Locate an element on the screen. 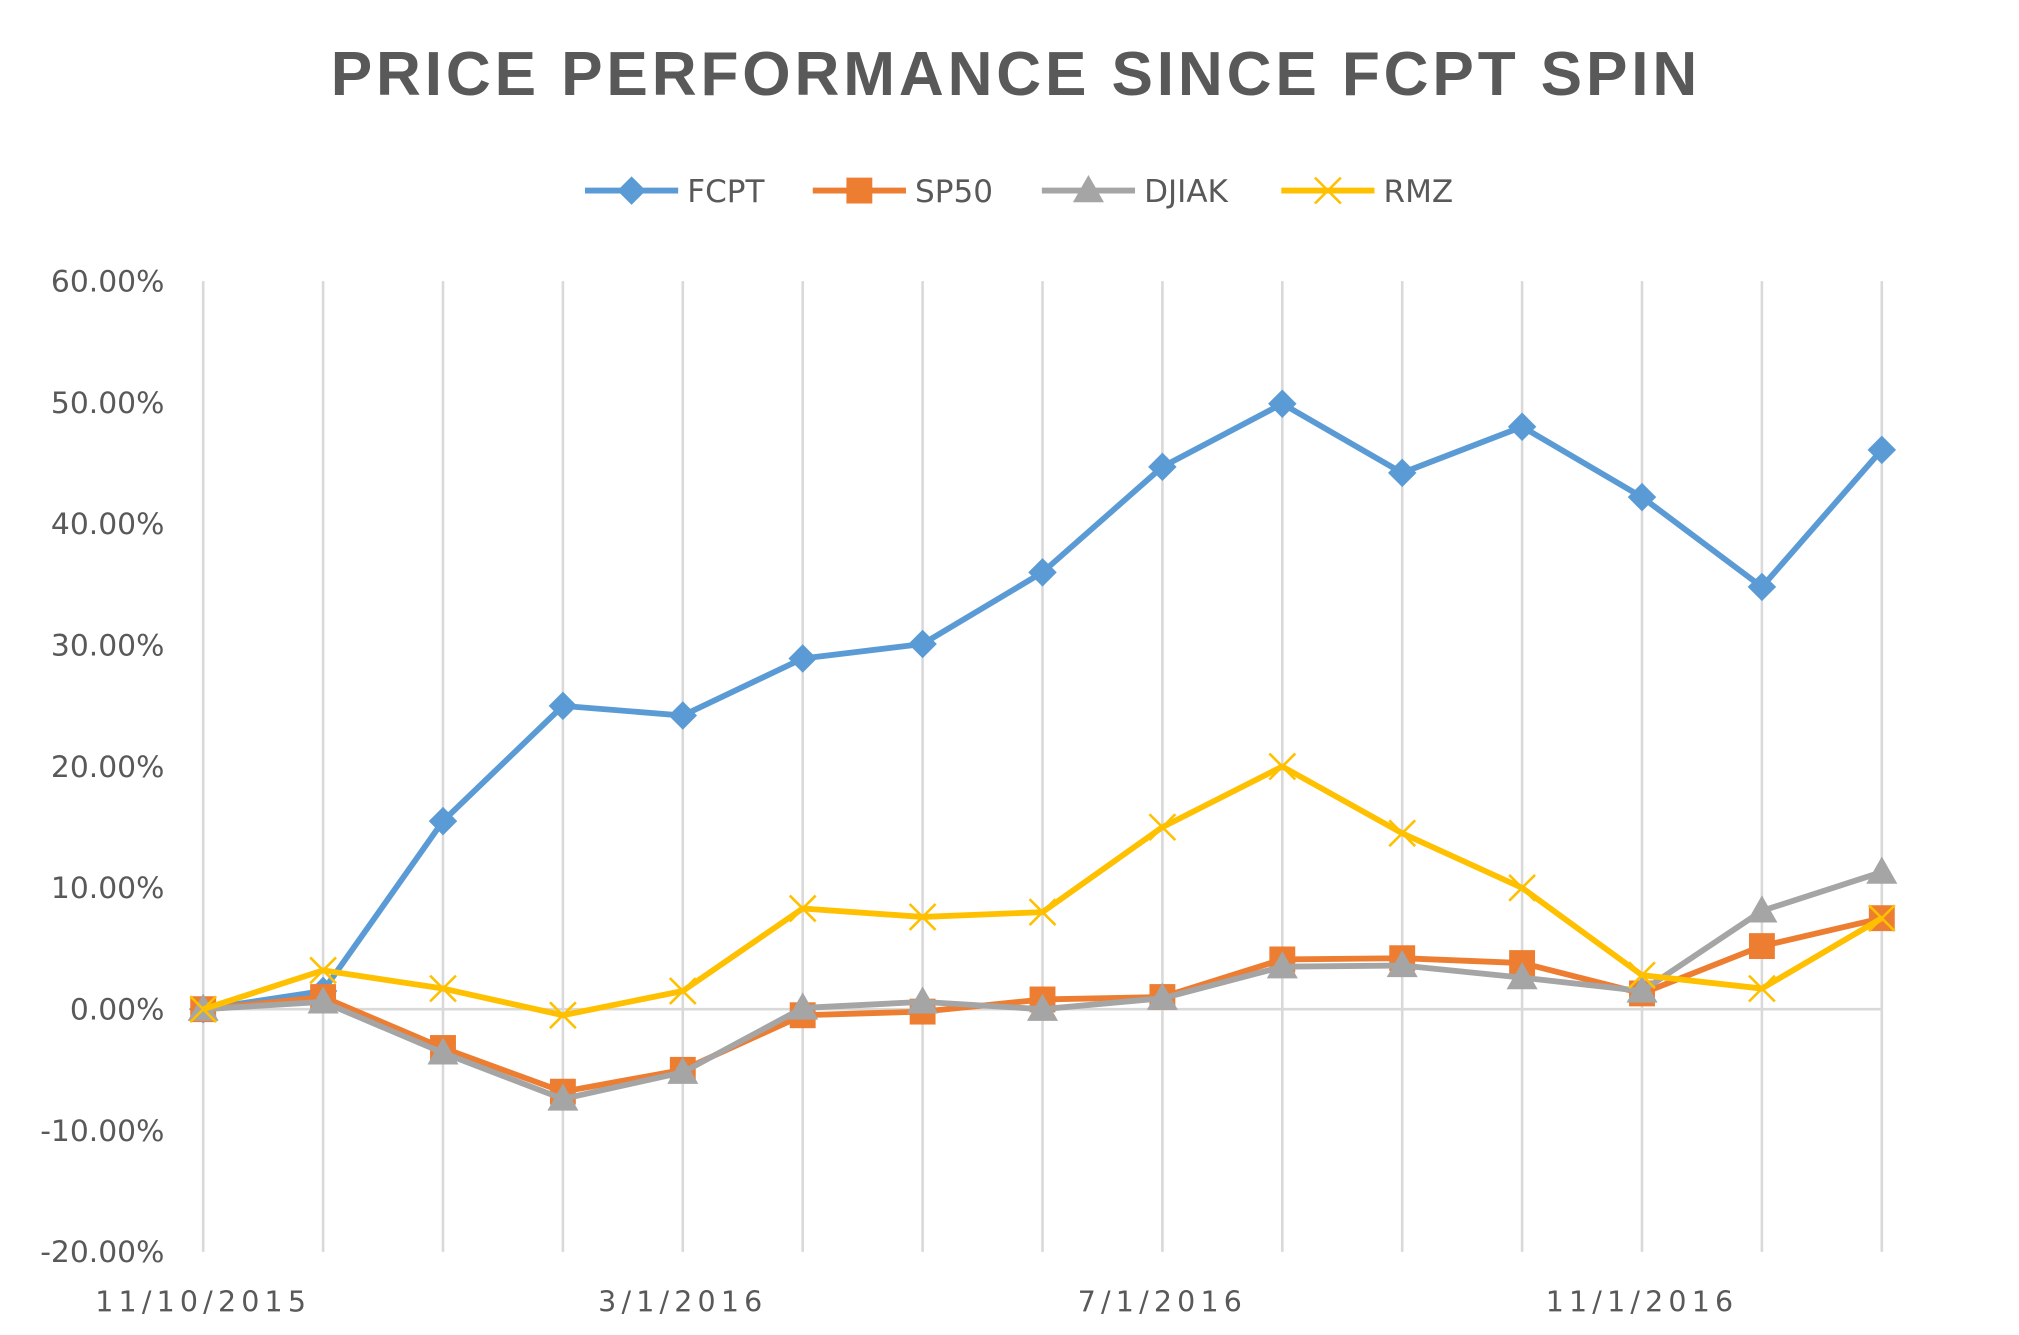 This screenshot has height=1335, width=2019. y-tick-label: -20.00% is located at coordinates (102, 1252).